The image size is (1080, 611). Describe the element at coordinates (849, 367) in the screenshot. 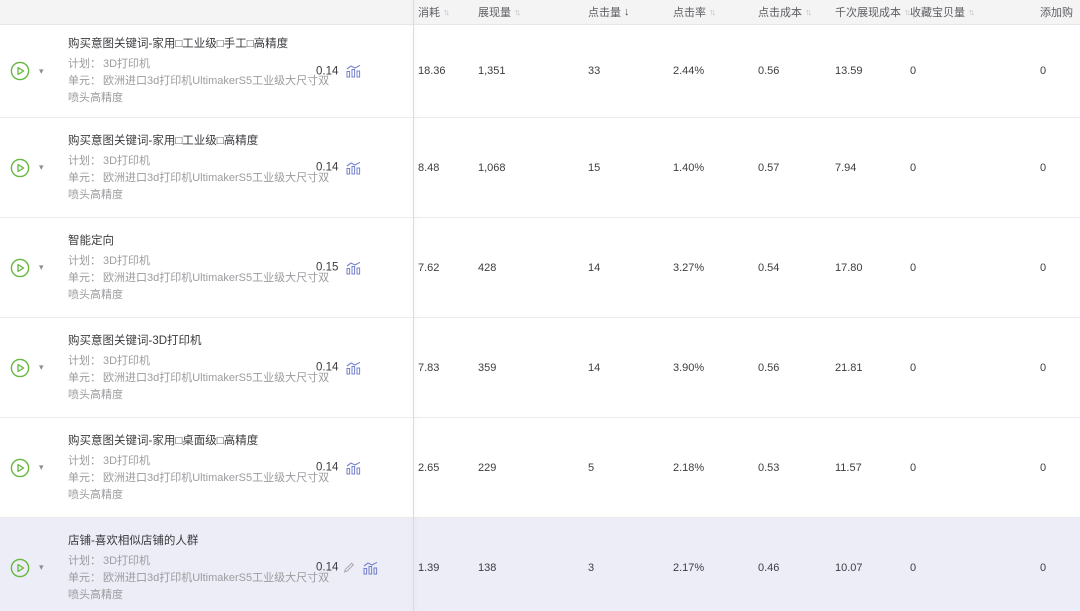

I see `metric-cpm: 21.81` at that location.